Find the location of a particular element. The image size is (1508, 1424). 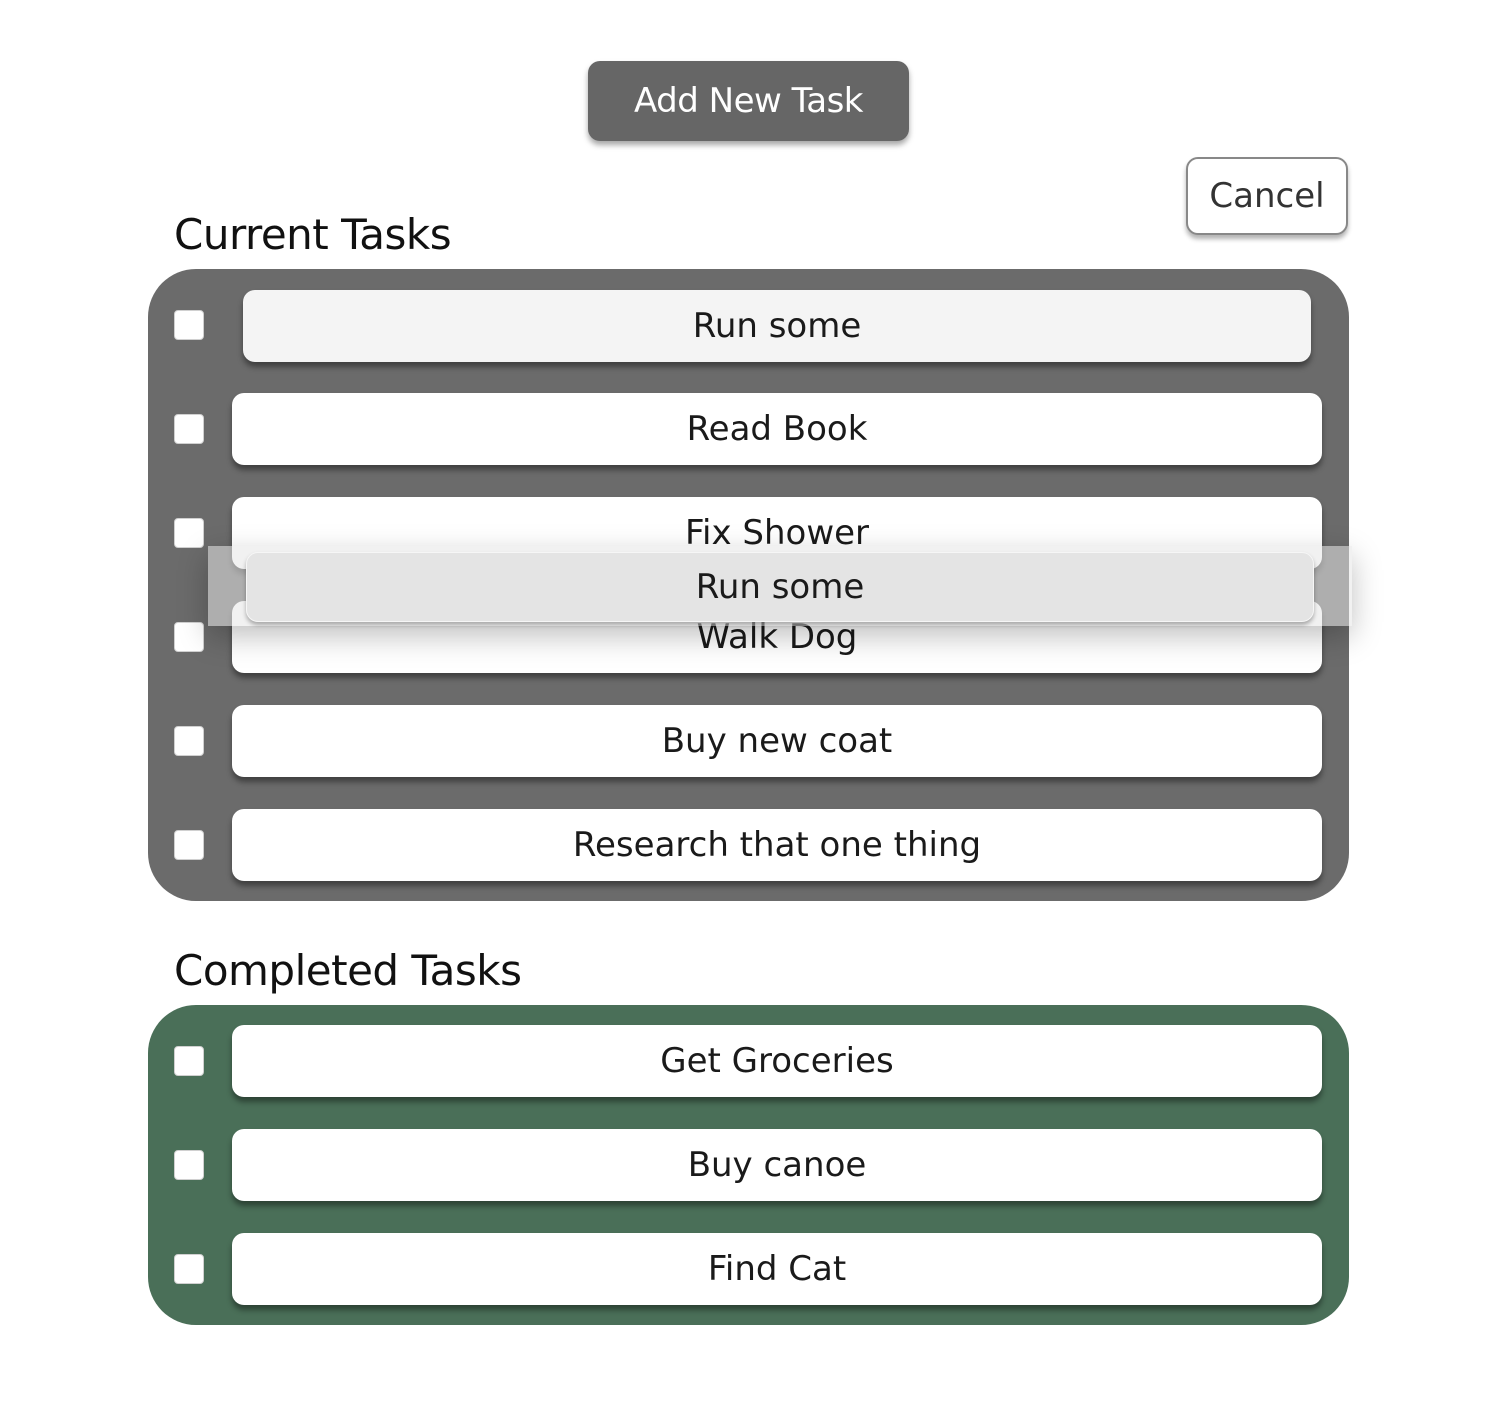

task-item-placeholder: Run some is located at coordinates (777, 326).